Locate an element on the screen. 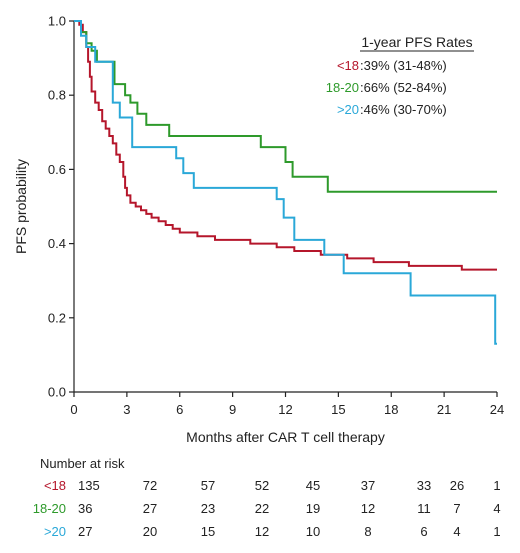 The height and width of the screenshot is (553, 520). x-tick-label: 21 is located at coordinates (444, 409).